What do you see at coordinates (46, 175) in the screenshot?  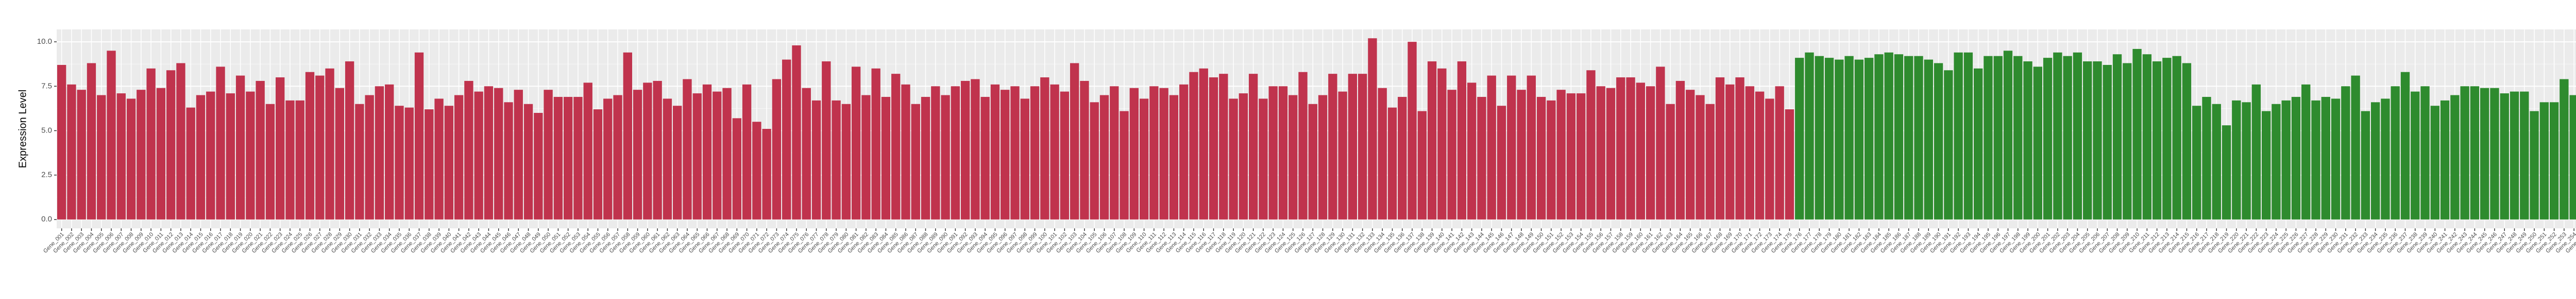 I see `y-tick-label: 2.5` at bounding box center [46, 175].